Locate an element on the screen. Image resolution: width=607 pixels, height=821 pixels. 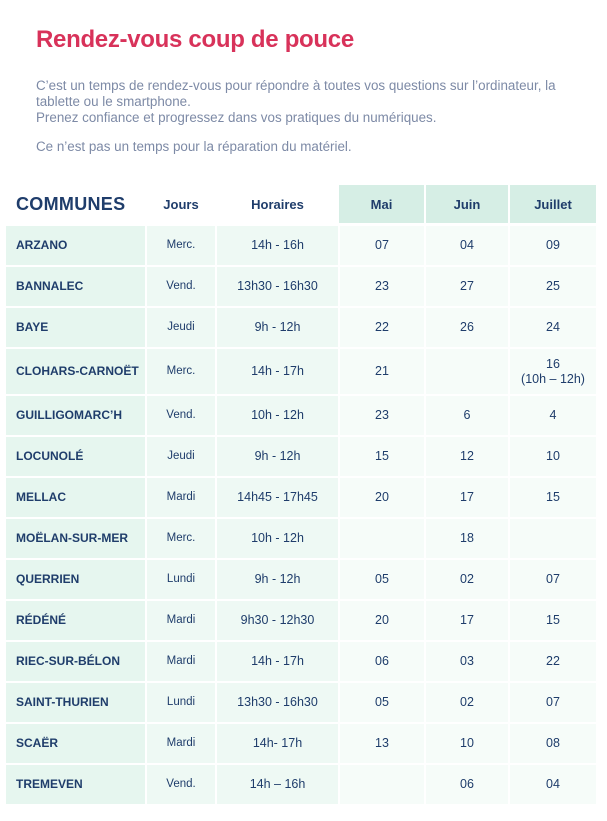
header-juillet: Juillet is located at coordinates (553, 204).